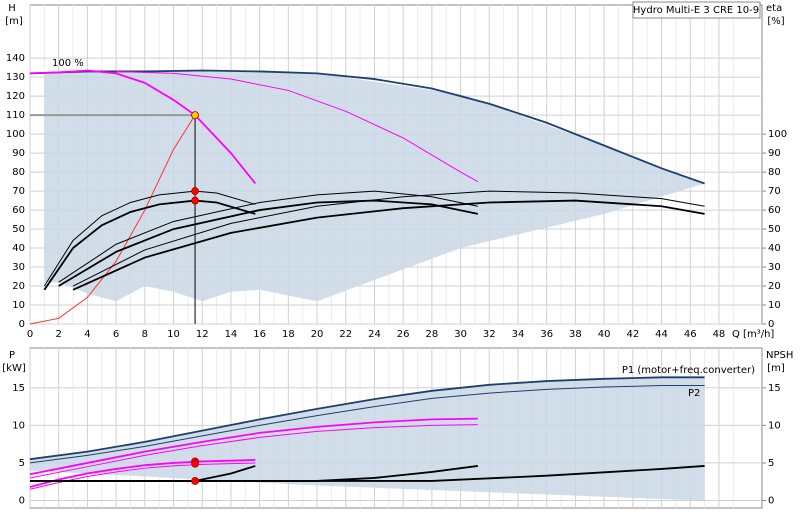 The height and width of the screenshot is (520, 800). I want to click on x-tick-label: 2, so click(59, 334).